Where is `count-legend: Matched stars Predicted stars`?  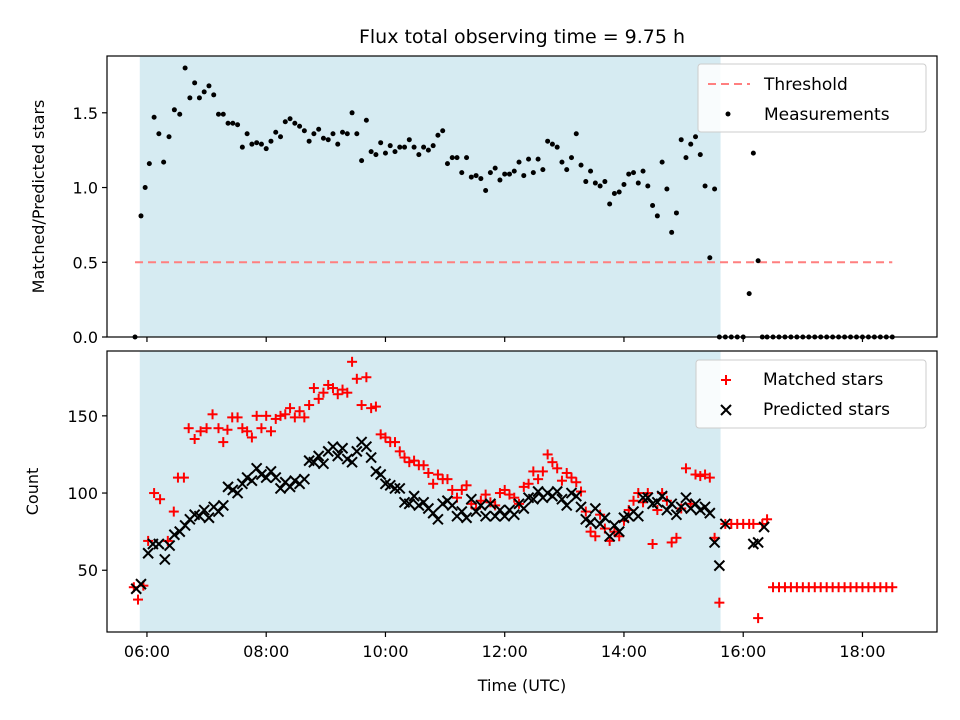 count-legend: Matched stars Predicted stars is located at coordinates (811, 394).